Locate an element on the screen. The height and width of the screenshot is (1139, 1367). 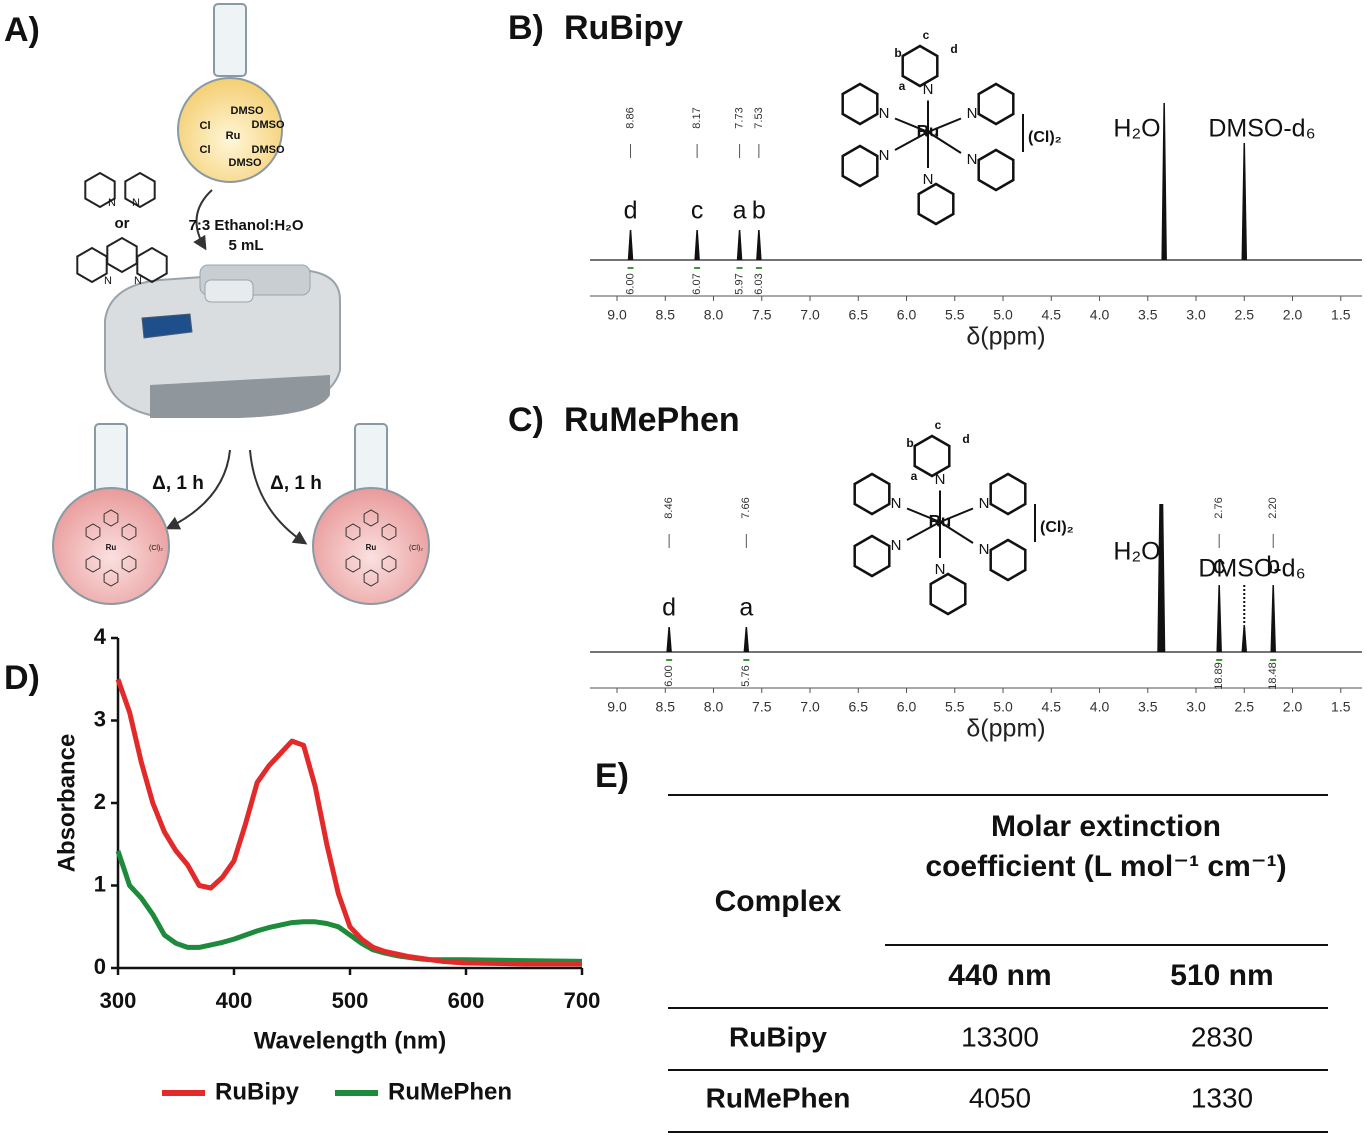
x-tick-label: 300 is located at coordinates (118, 1000).